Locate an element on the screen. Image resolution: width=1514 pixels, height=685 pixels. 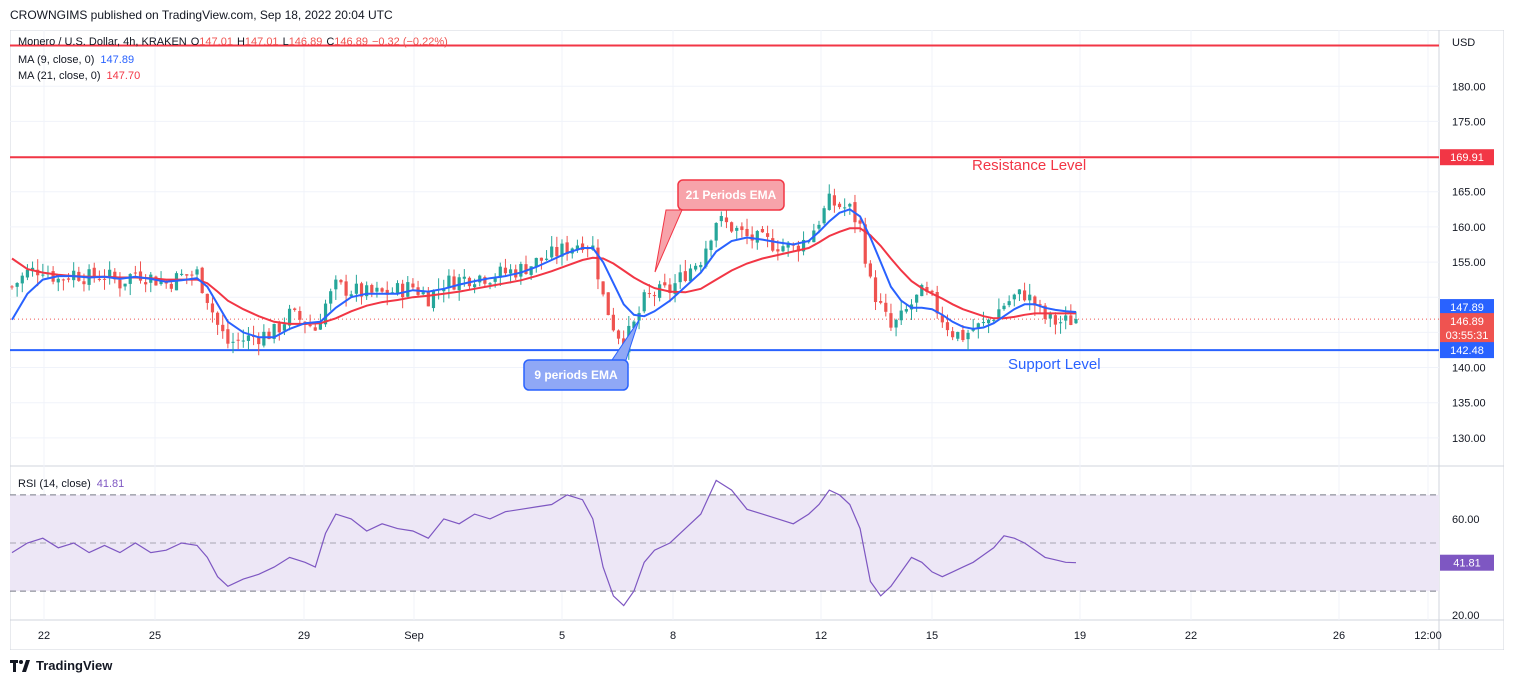
rsi-line is located at coordinates (544, 543).